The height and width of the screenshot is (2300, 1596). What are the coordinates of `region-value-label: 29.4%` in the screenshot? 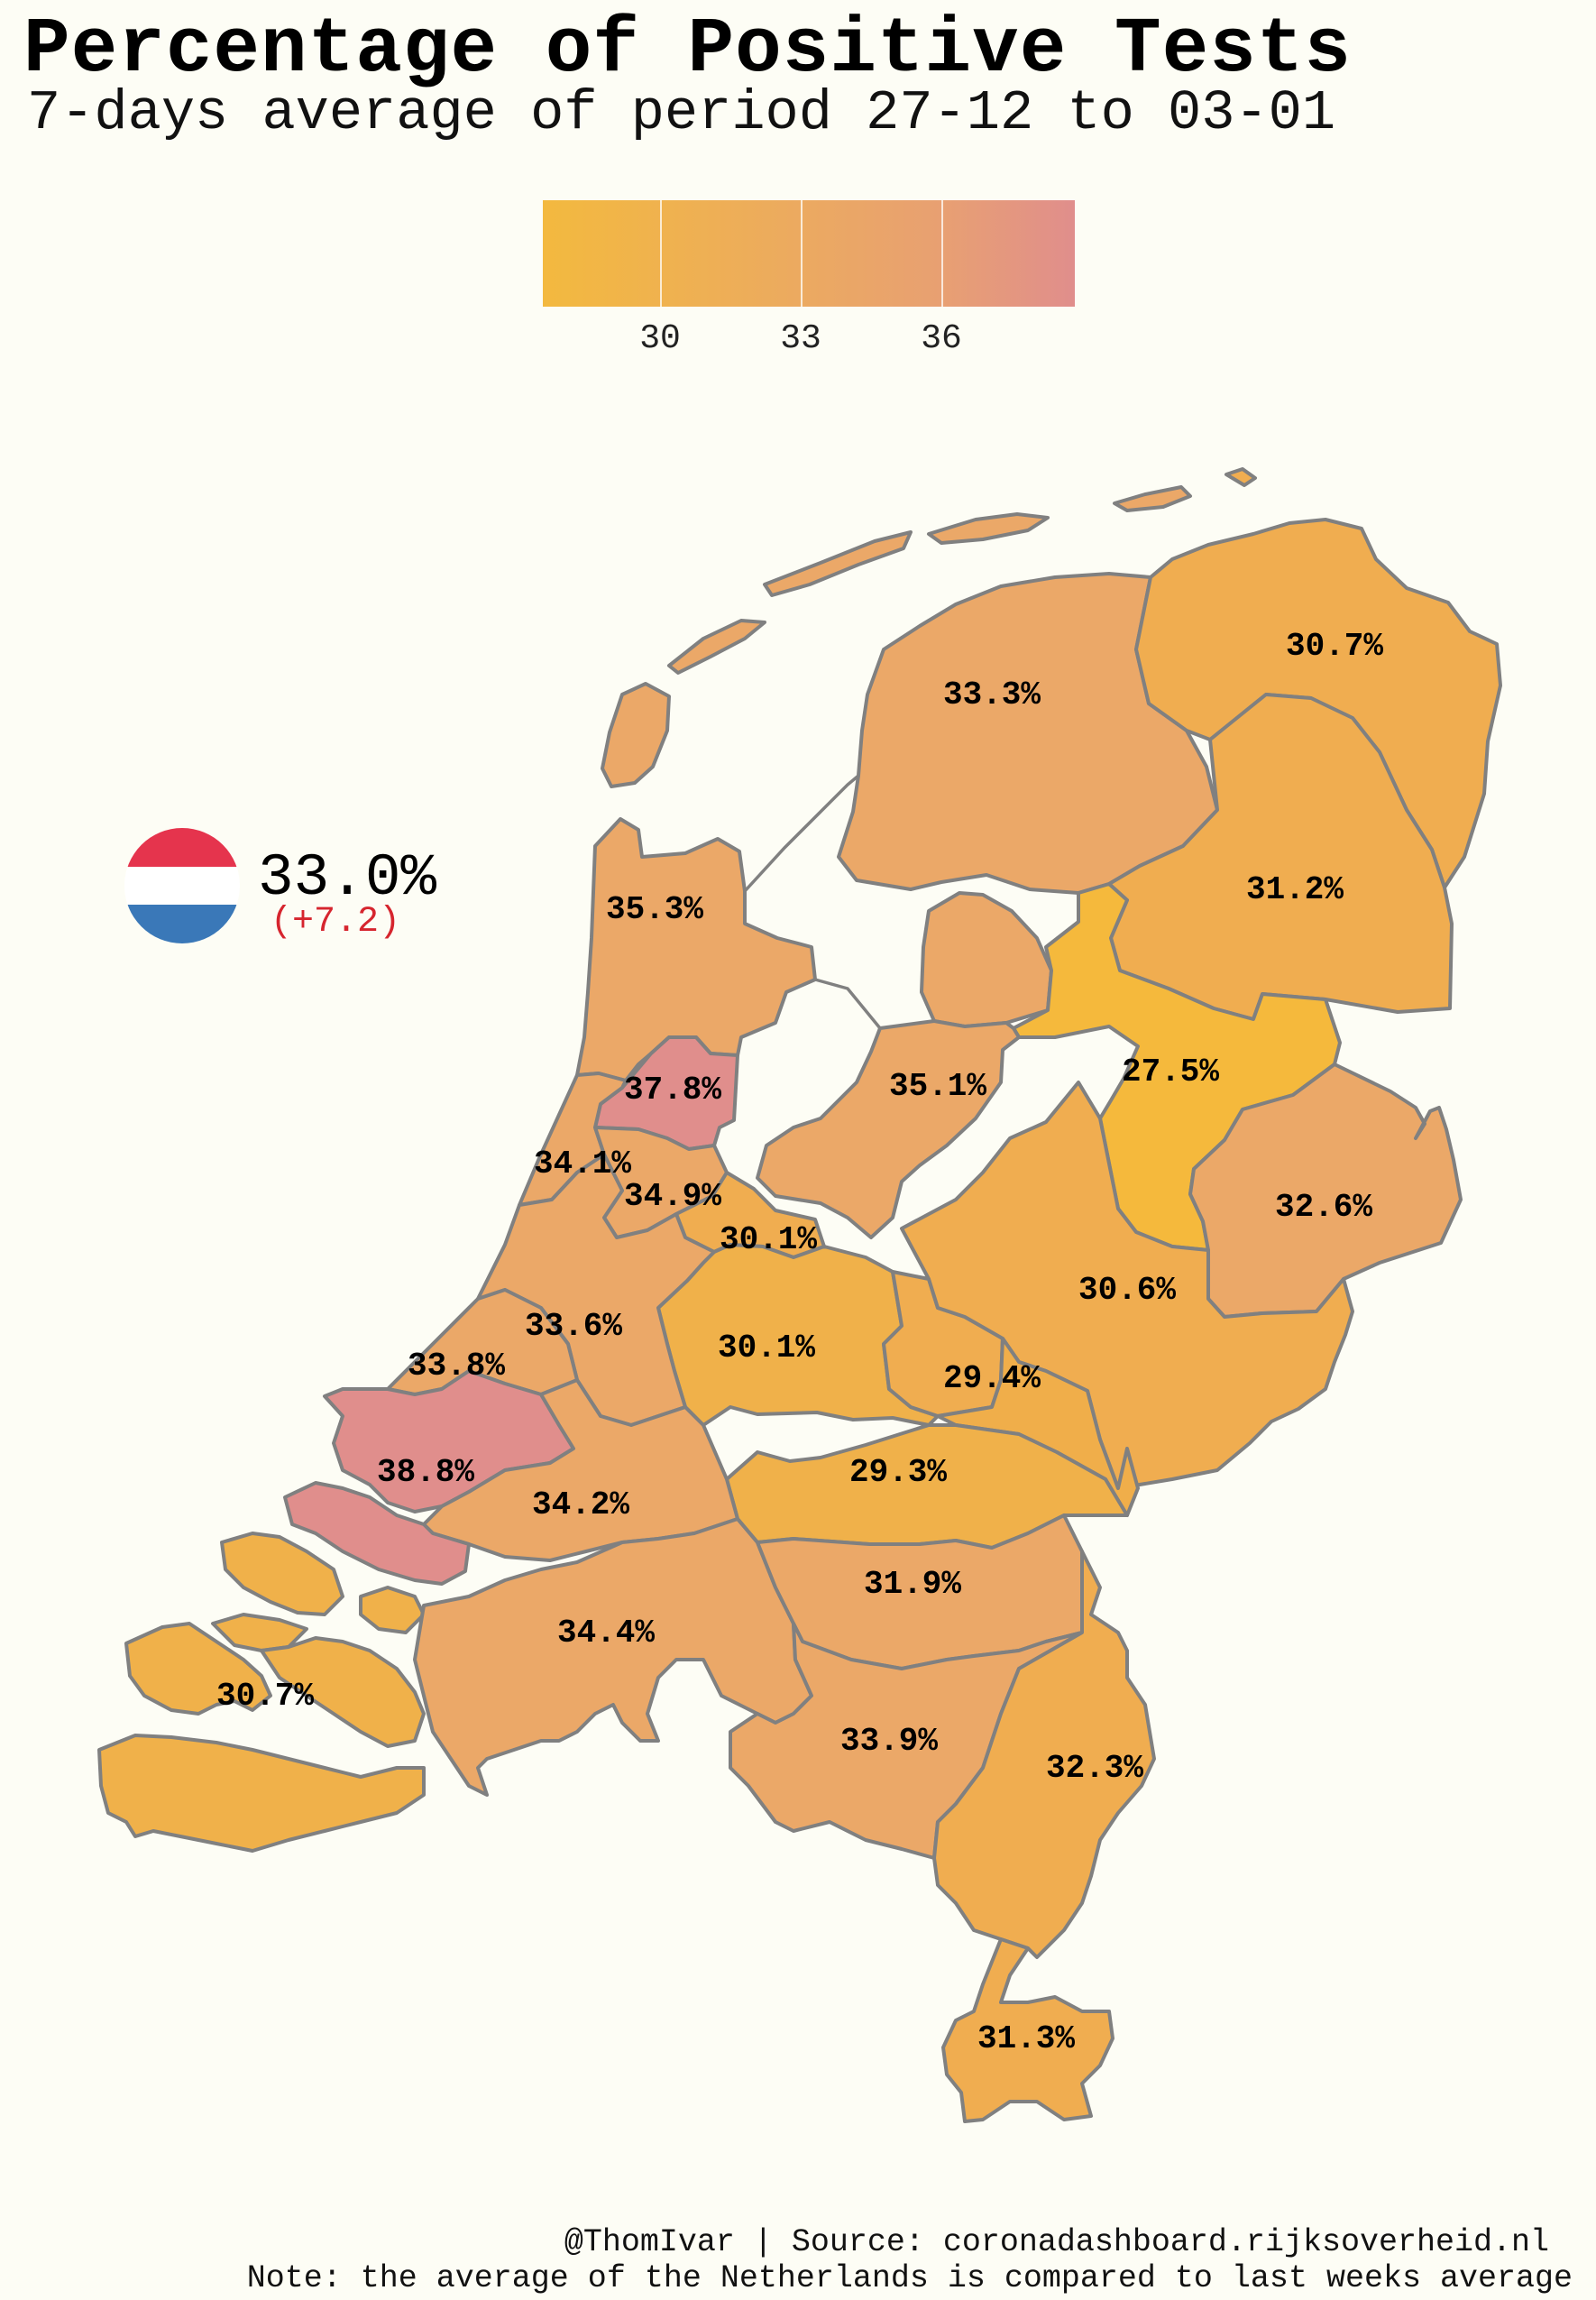 It's located at (992, 1379).